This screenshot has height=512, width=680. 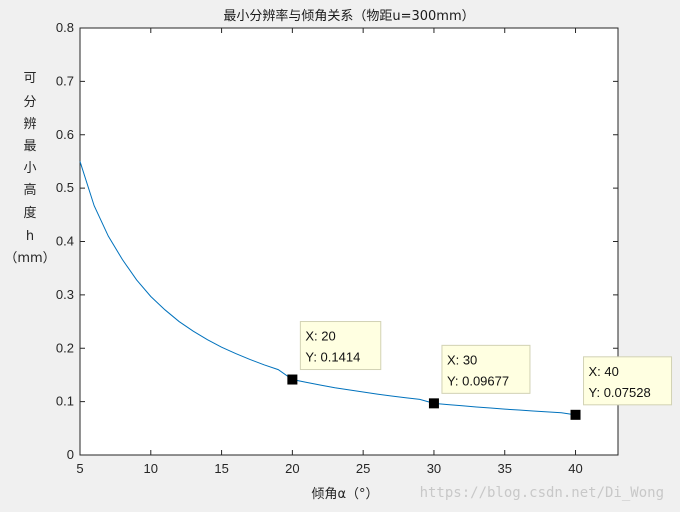 I want to click on y-tick-label: 0, so click(x=70, y=454).